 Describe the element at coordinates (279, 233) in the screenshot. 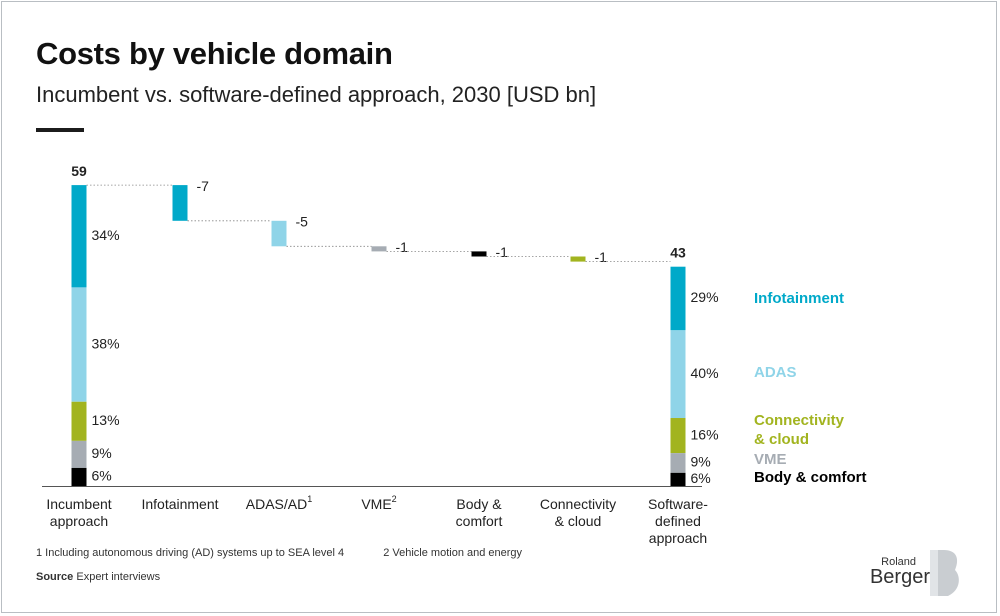

I see `step-bar-adas-ad` at that location.